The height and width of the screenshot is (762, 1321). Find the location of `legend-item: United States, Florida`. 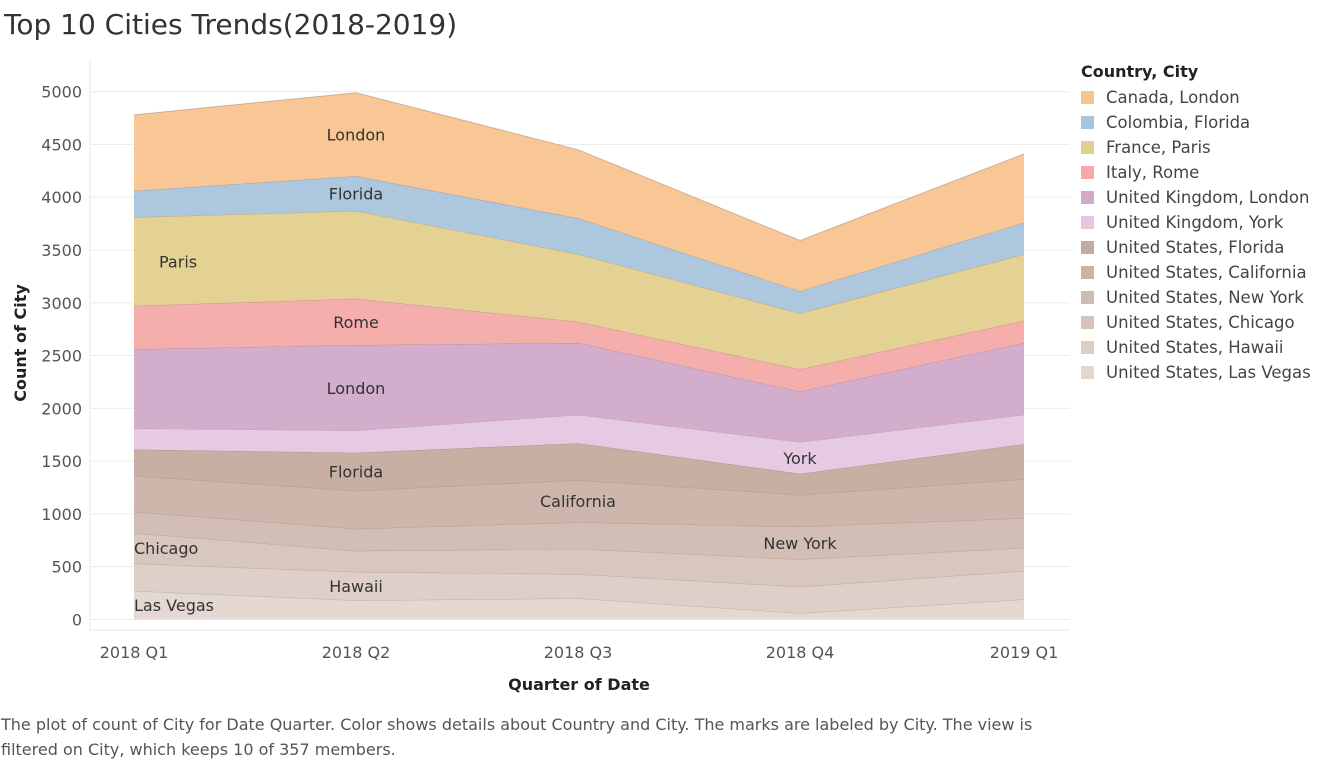

legend-item: United States, Florida is located at coordinates (1196, 247).